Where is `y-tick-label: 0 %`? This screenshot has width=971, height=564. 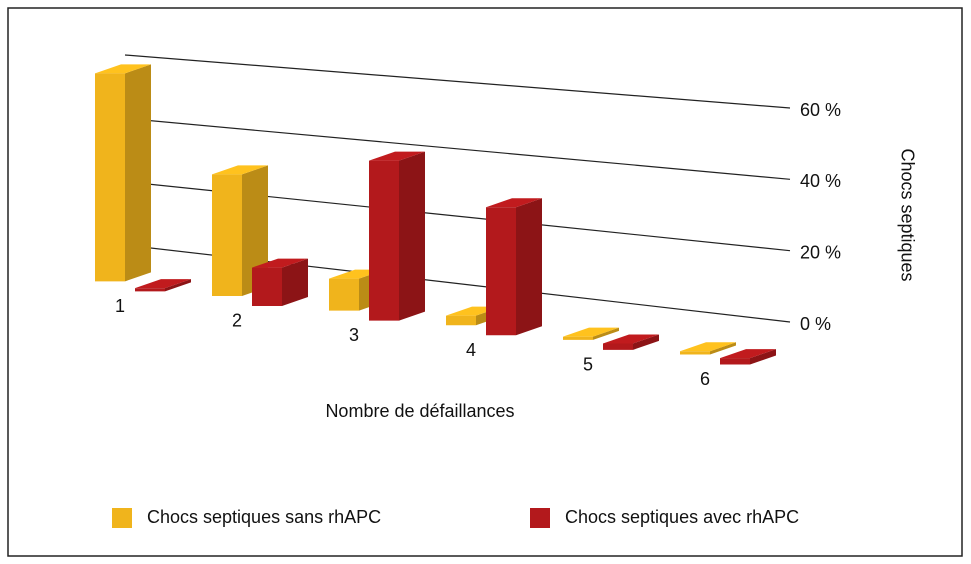 y-tick-label: 0 % is located at coordinates (815, 324).